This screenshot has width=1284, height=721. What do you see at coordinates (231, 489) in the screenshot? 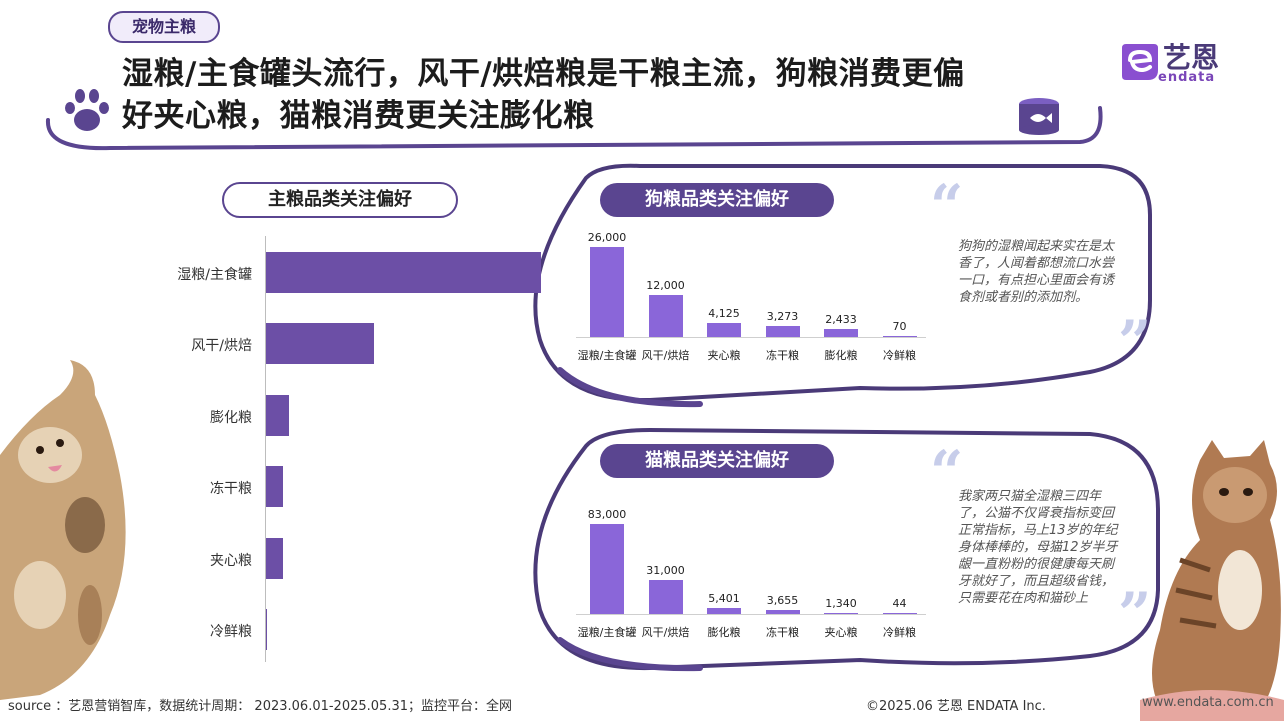
I see `left-chart-category-label: 冻干粮` at bounding box center [231, 489].